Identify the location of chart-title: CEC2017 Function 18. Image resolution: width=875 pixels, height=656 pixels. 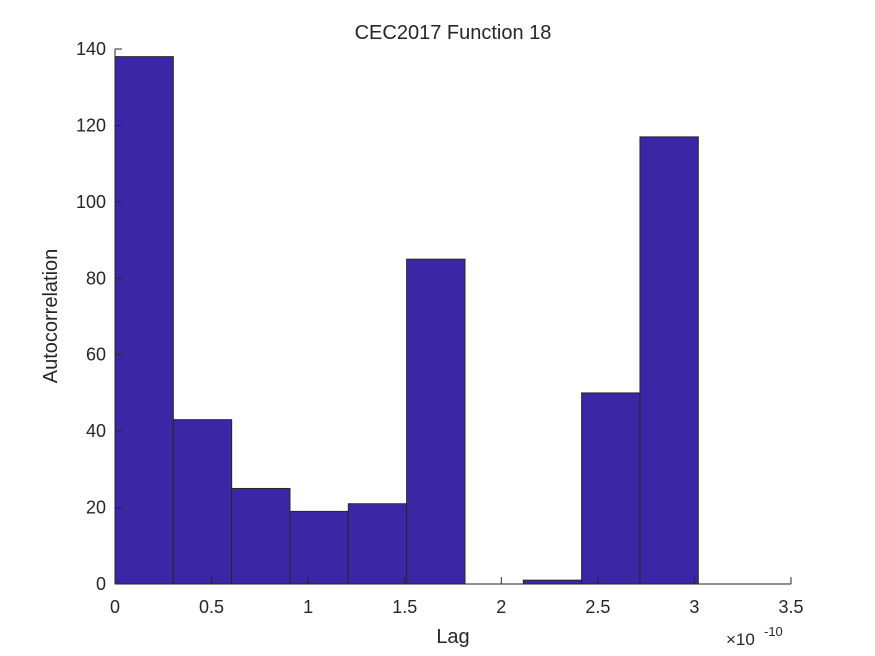
(453, 33).